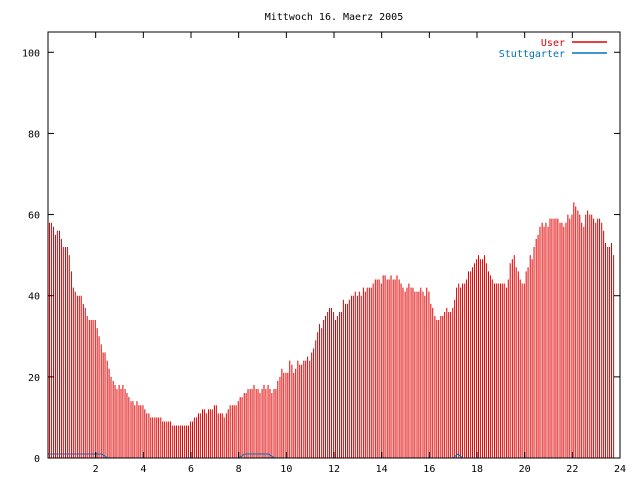 This screenshot has width=640, height=480. I want to click on y-tick-label-80: 80, so click(34, 134).